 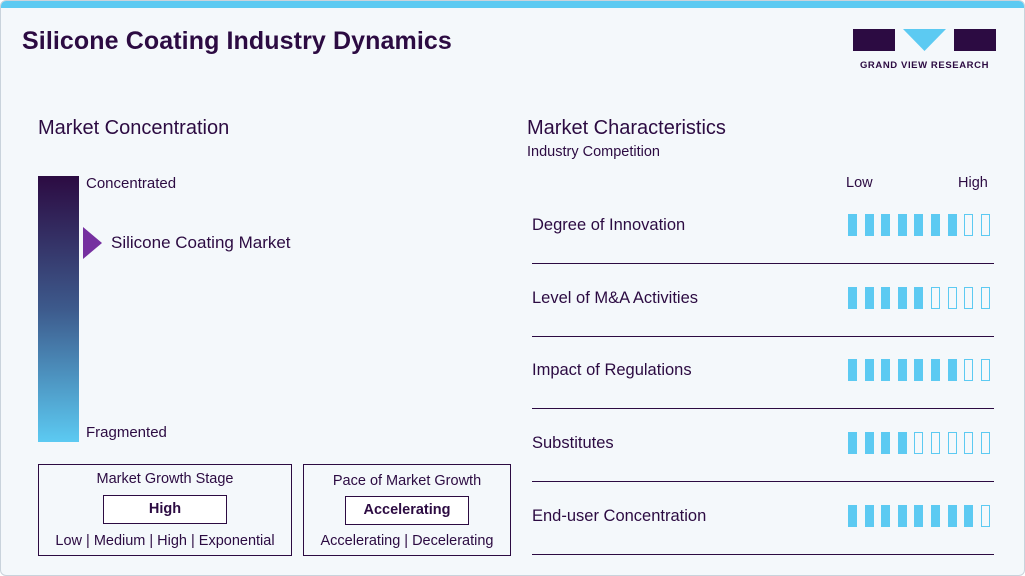 I want to click on fragmented-label: Fragmented, so click(x=126, y=432).